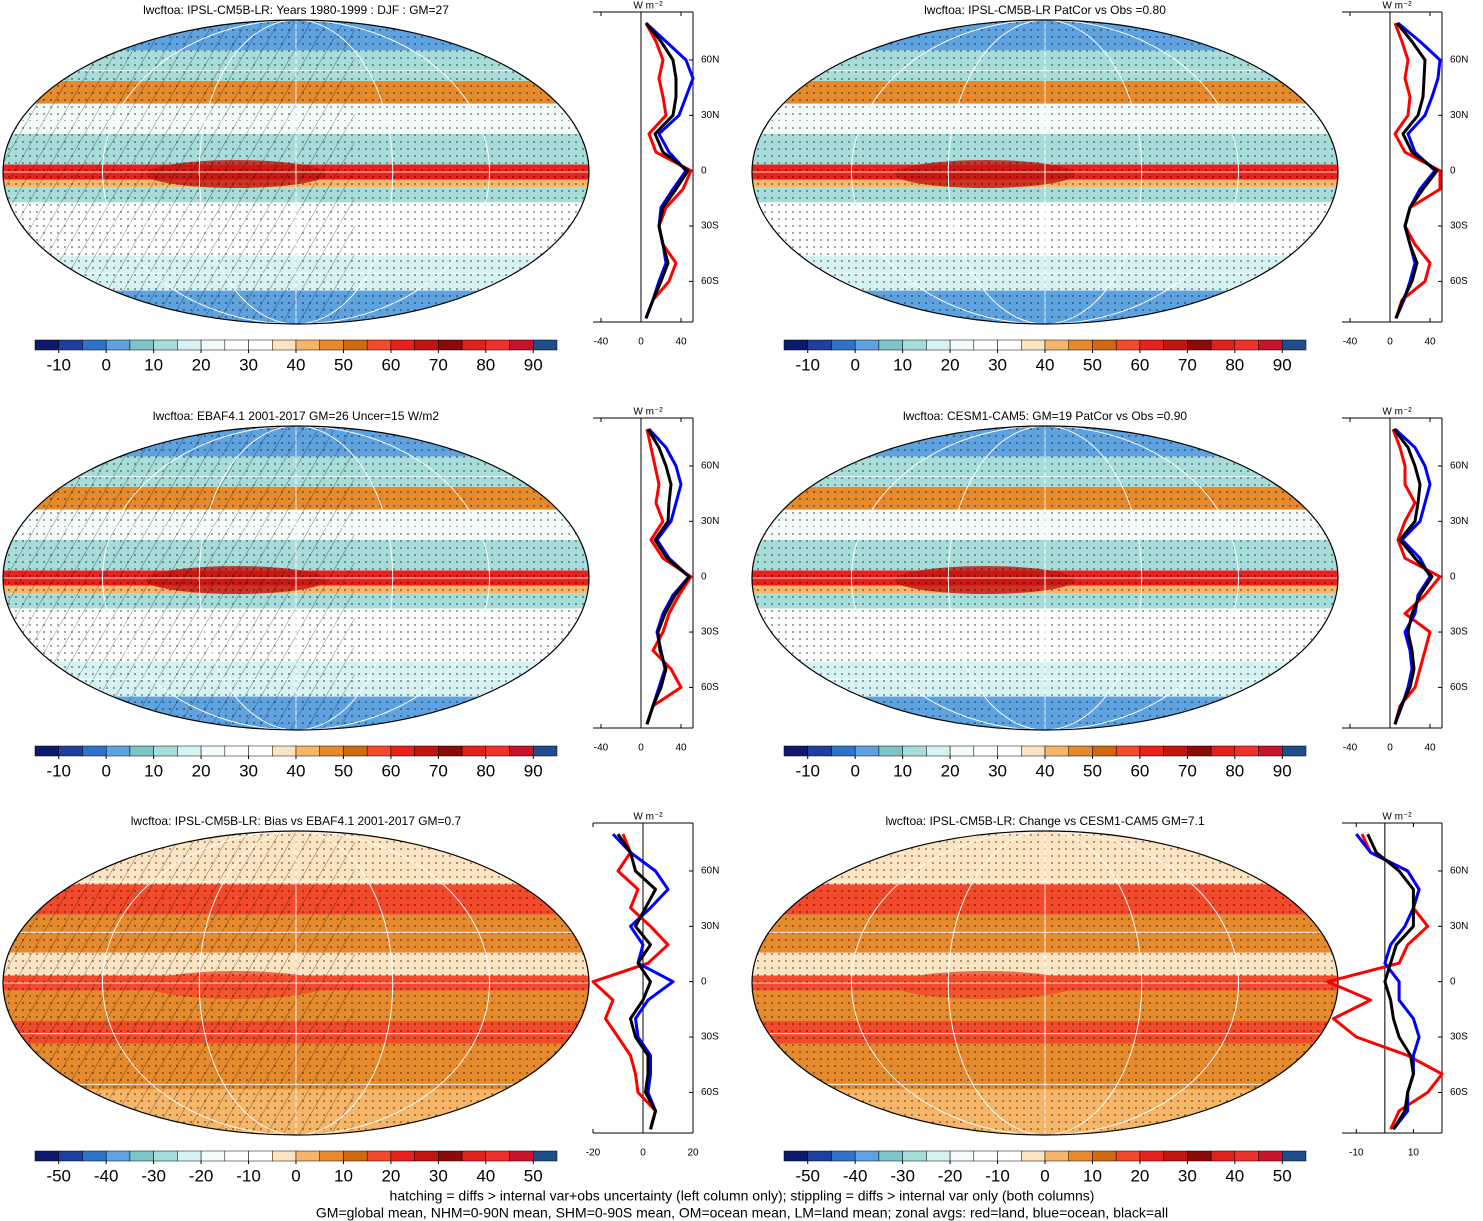  Describe the element at coordinates (902, 1175) in the screenshot. I see `colorbar-label: -30` at that location.